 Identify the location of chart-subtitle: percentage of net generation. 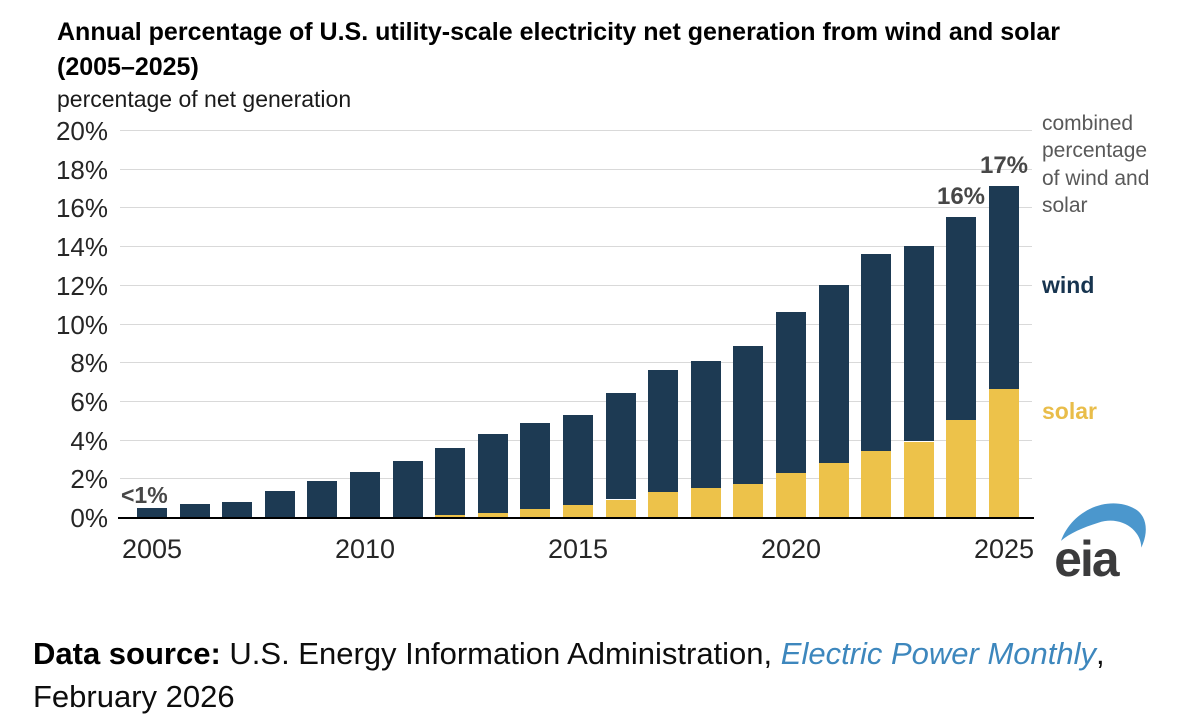
(204, 99).